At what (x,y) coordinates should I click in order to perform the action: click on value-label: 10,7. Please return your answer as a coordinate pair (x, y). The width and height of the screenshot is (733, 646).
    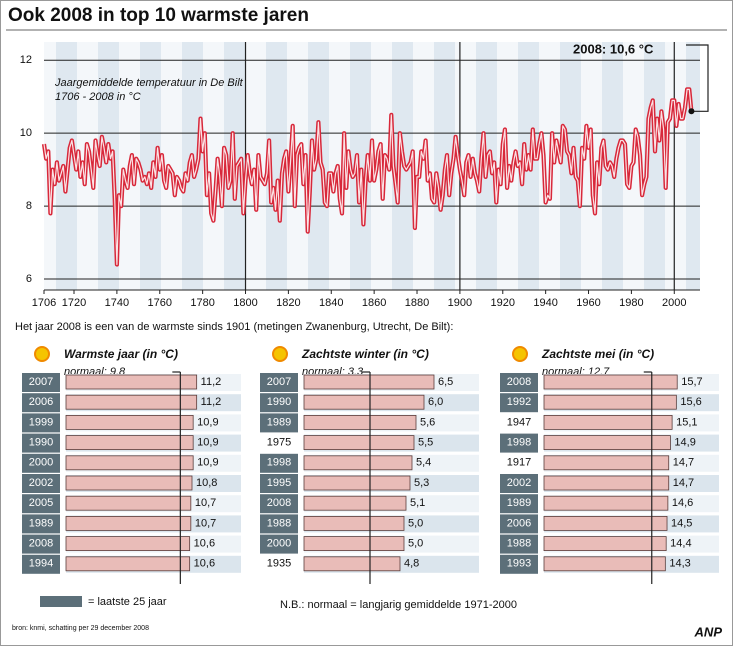
    Looking at the image, I should click on (205, 523).